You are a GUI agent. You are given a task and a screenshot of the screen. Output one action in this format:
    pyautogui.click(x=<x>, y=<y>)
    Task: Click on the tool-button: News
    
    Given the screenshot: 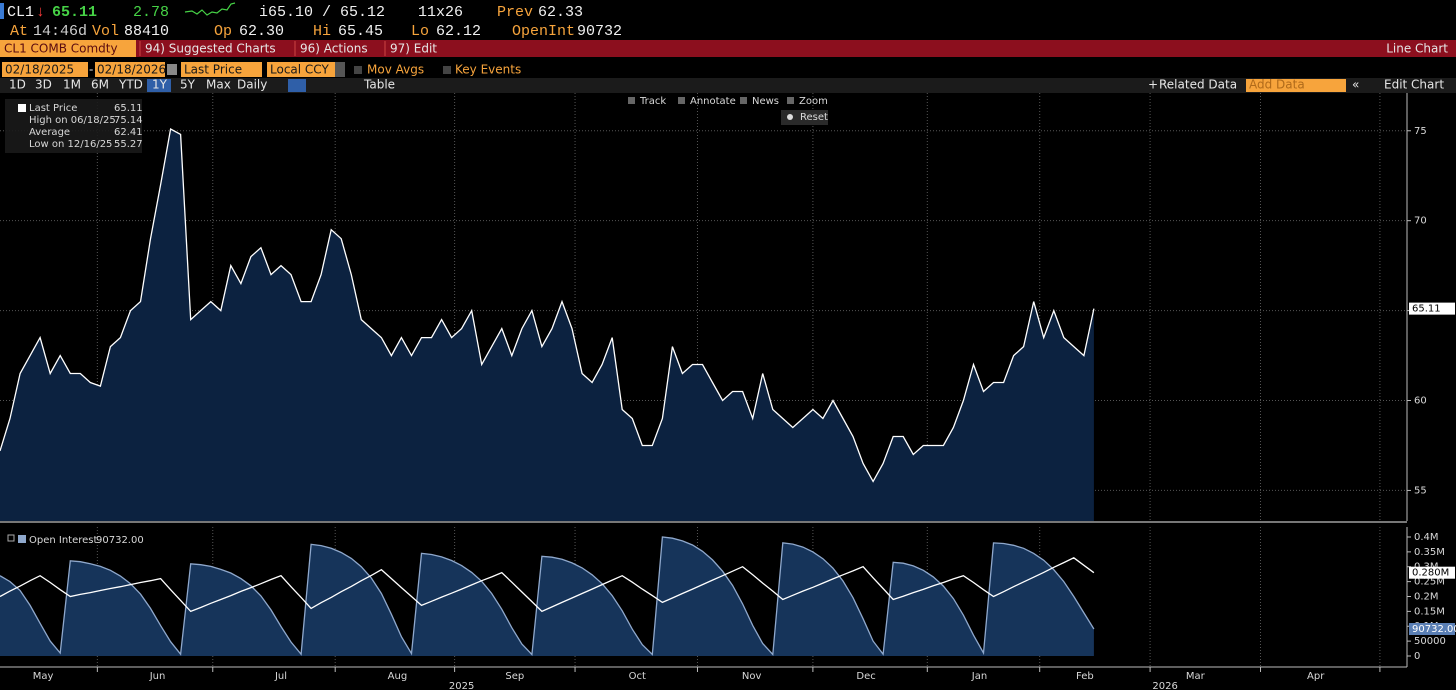 What is the action you would take?
    pyautogui.click(x=765, y=101)
    